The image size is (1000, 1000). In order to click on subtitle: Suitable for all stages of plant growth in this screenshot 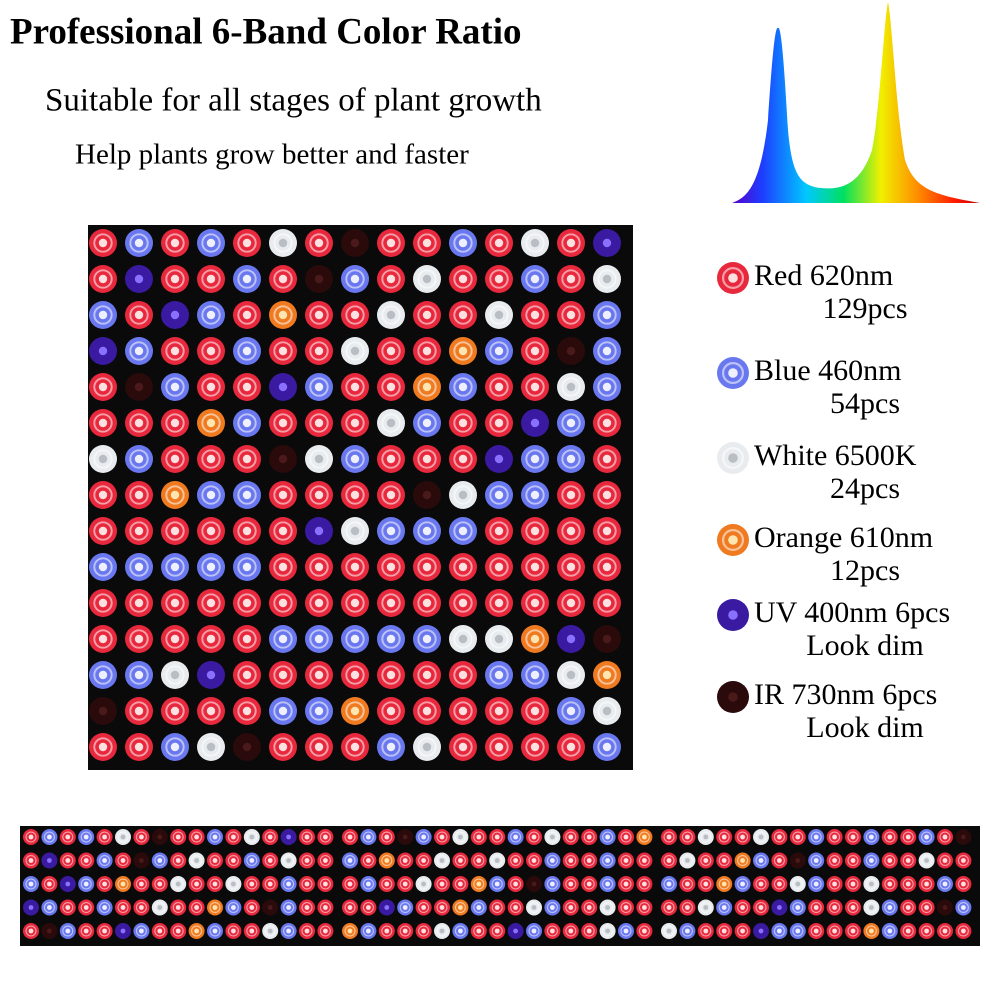, I will do `click(293, 101)`.